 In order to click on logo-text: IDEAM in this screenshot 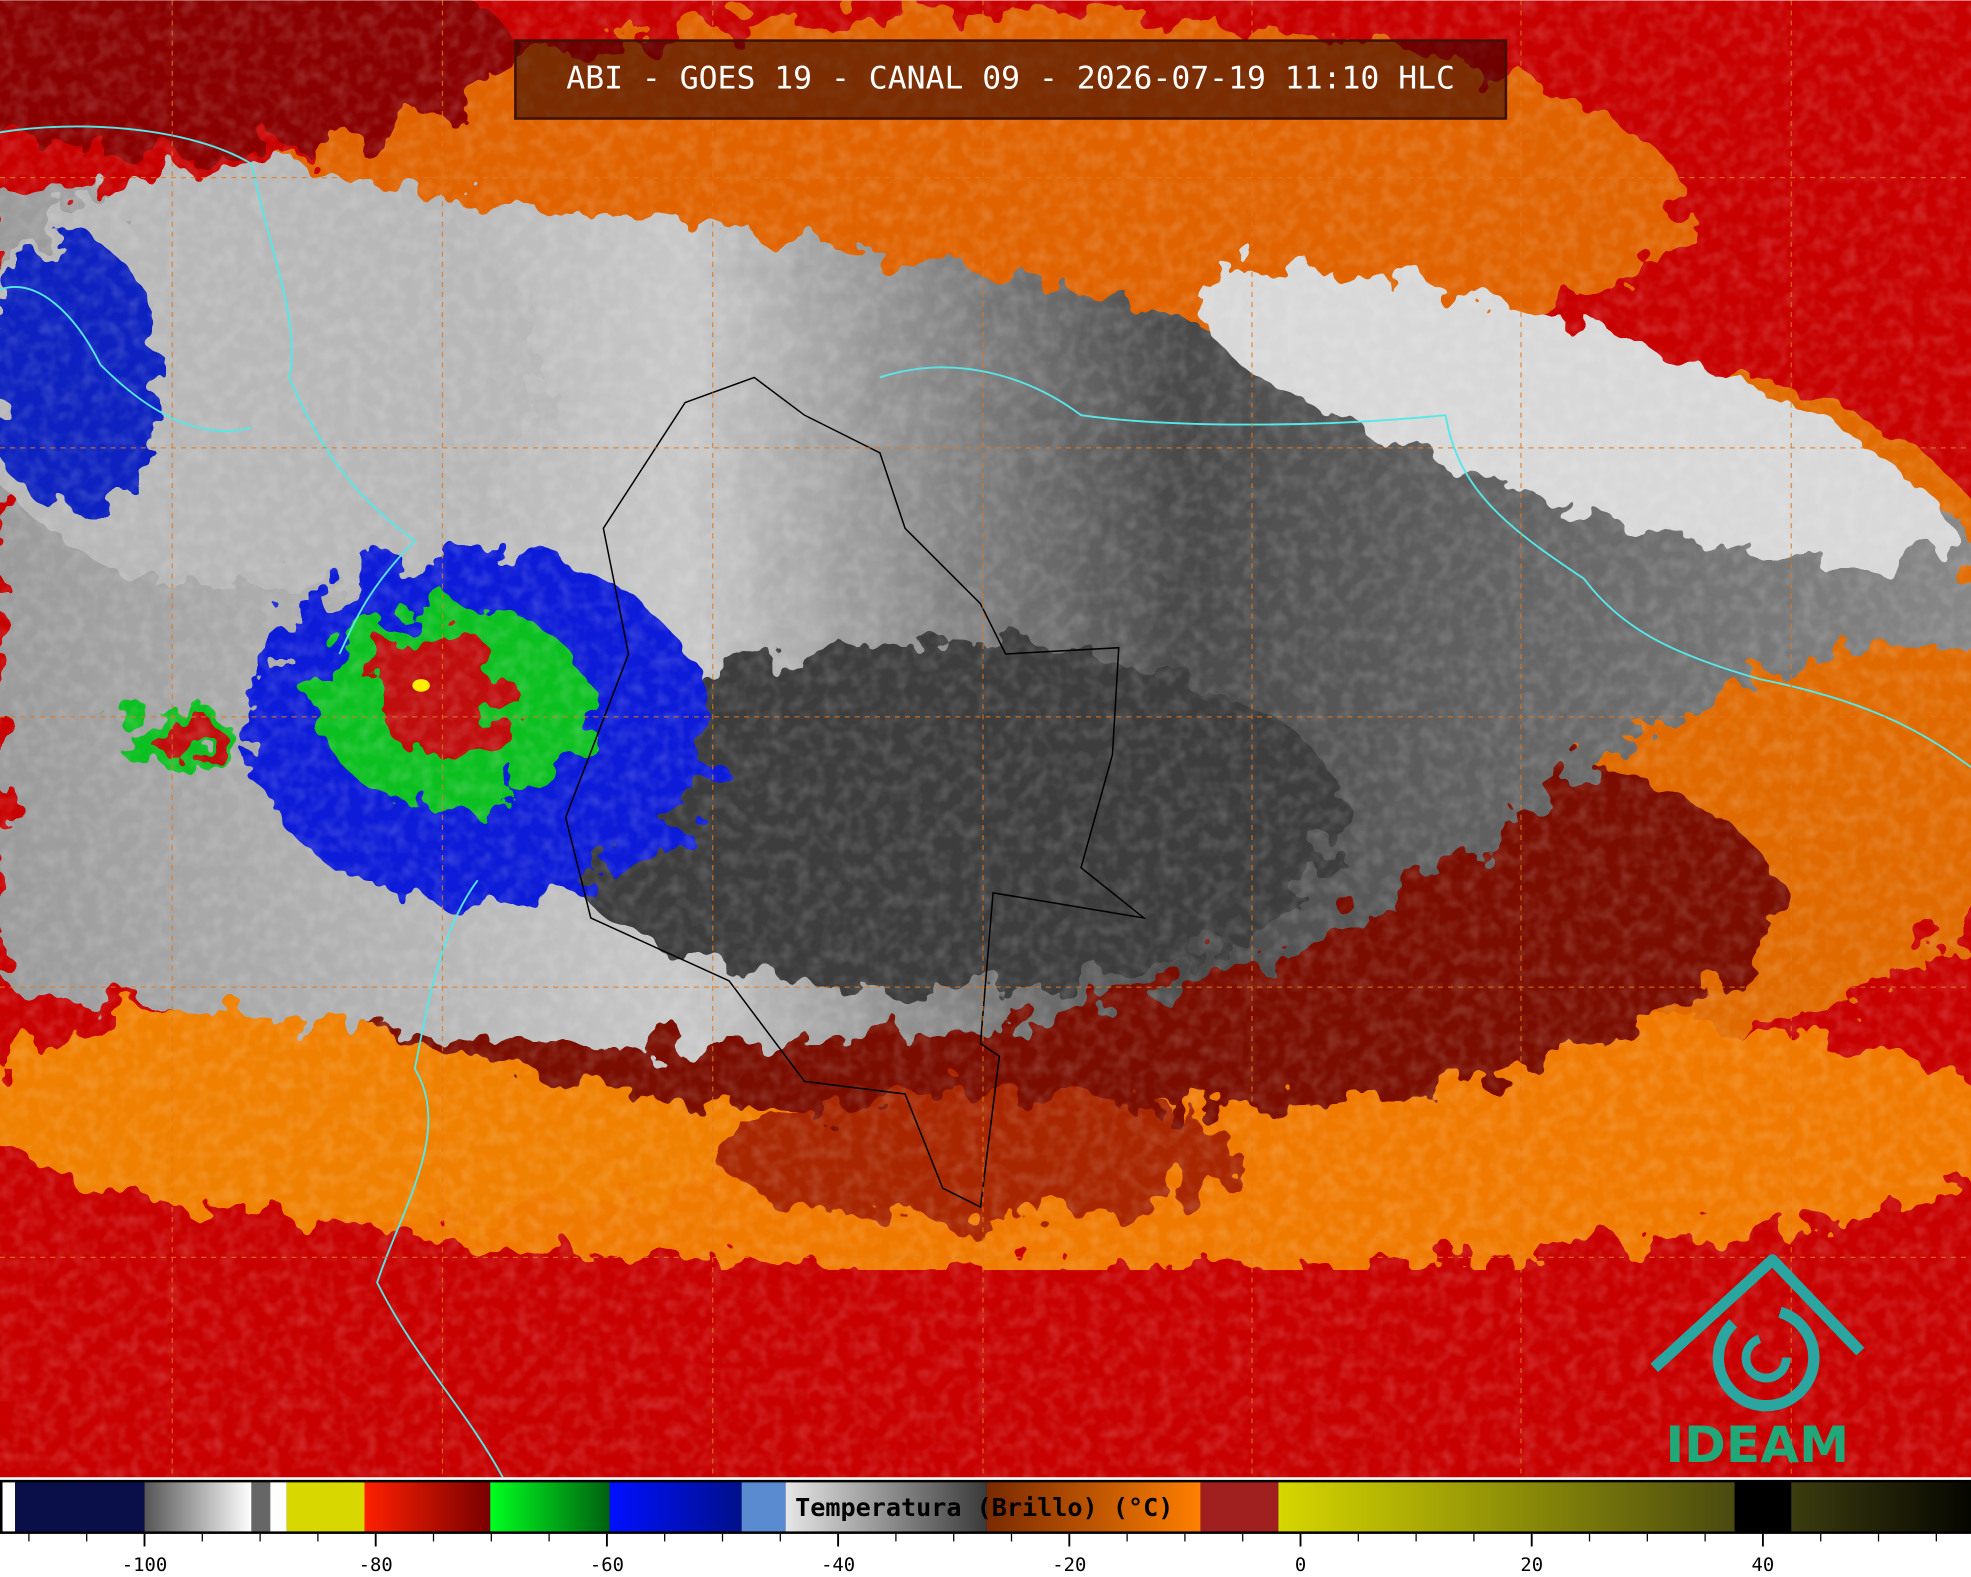, I will do `click(1757, 1444)`.